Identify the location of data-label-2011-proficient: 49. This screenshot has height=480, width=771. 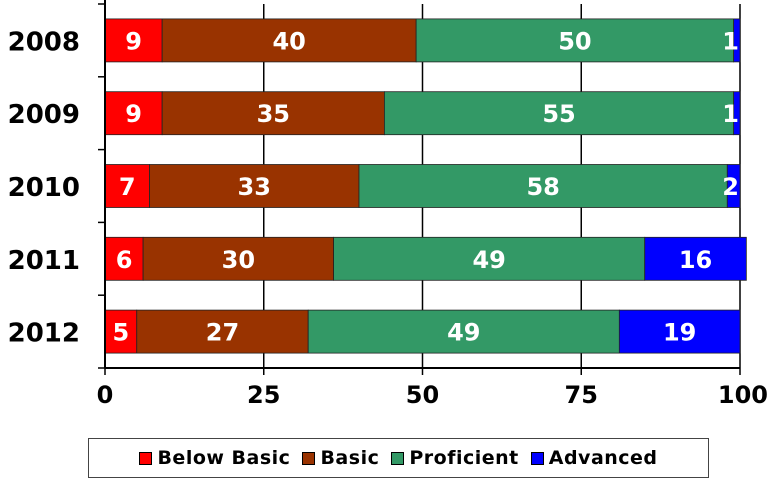
(488, 260).